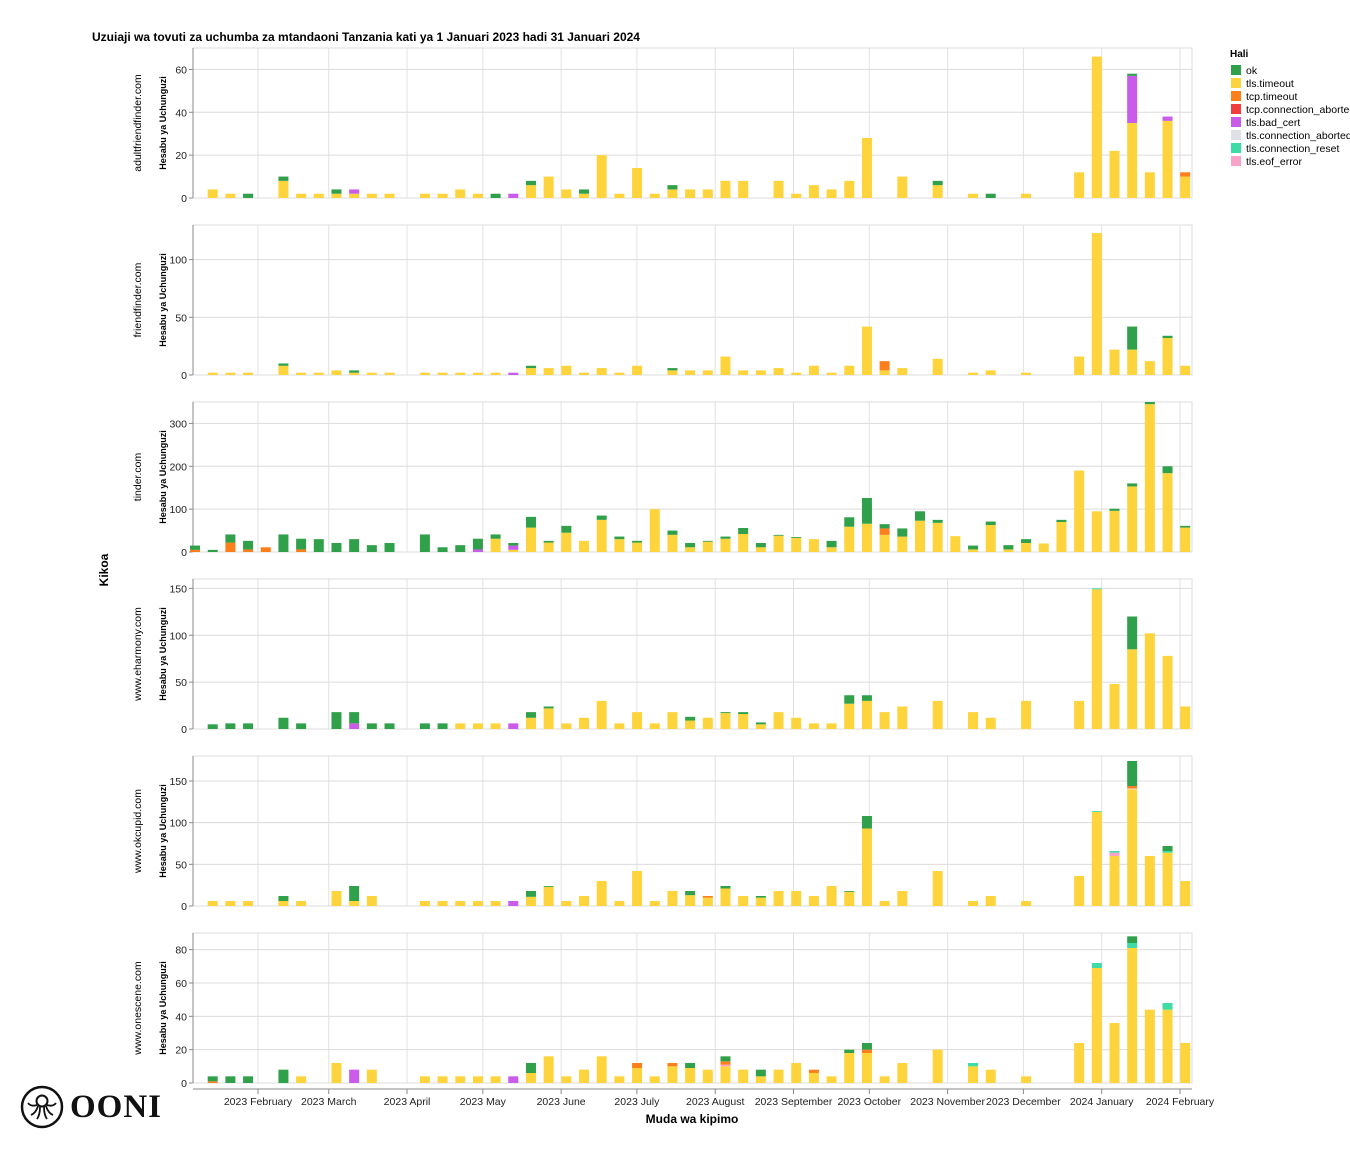 The image size is (1350, 1156). Describe the element at coordinates (869, 1102) in the screenshot. I see `x-tick-label: 2023 October` at that location.